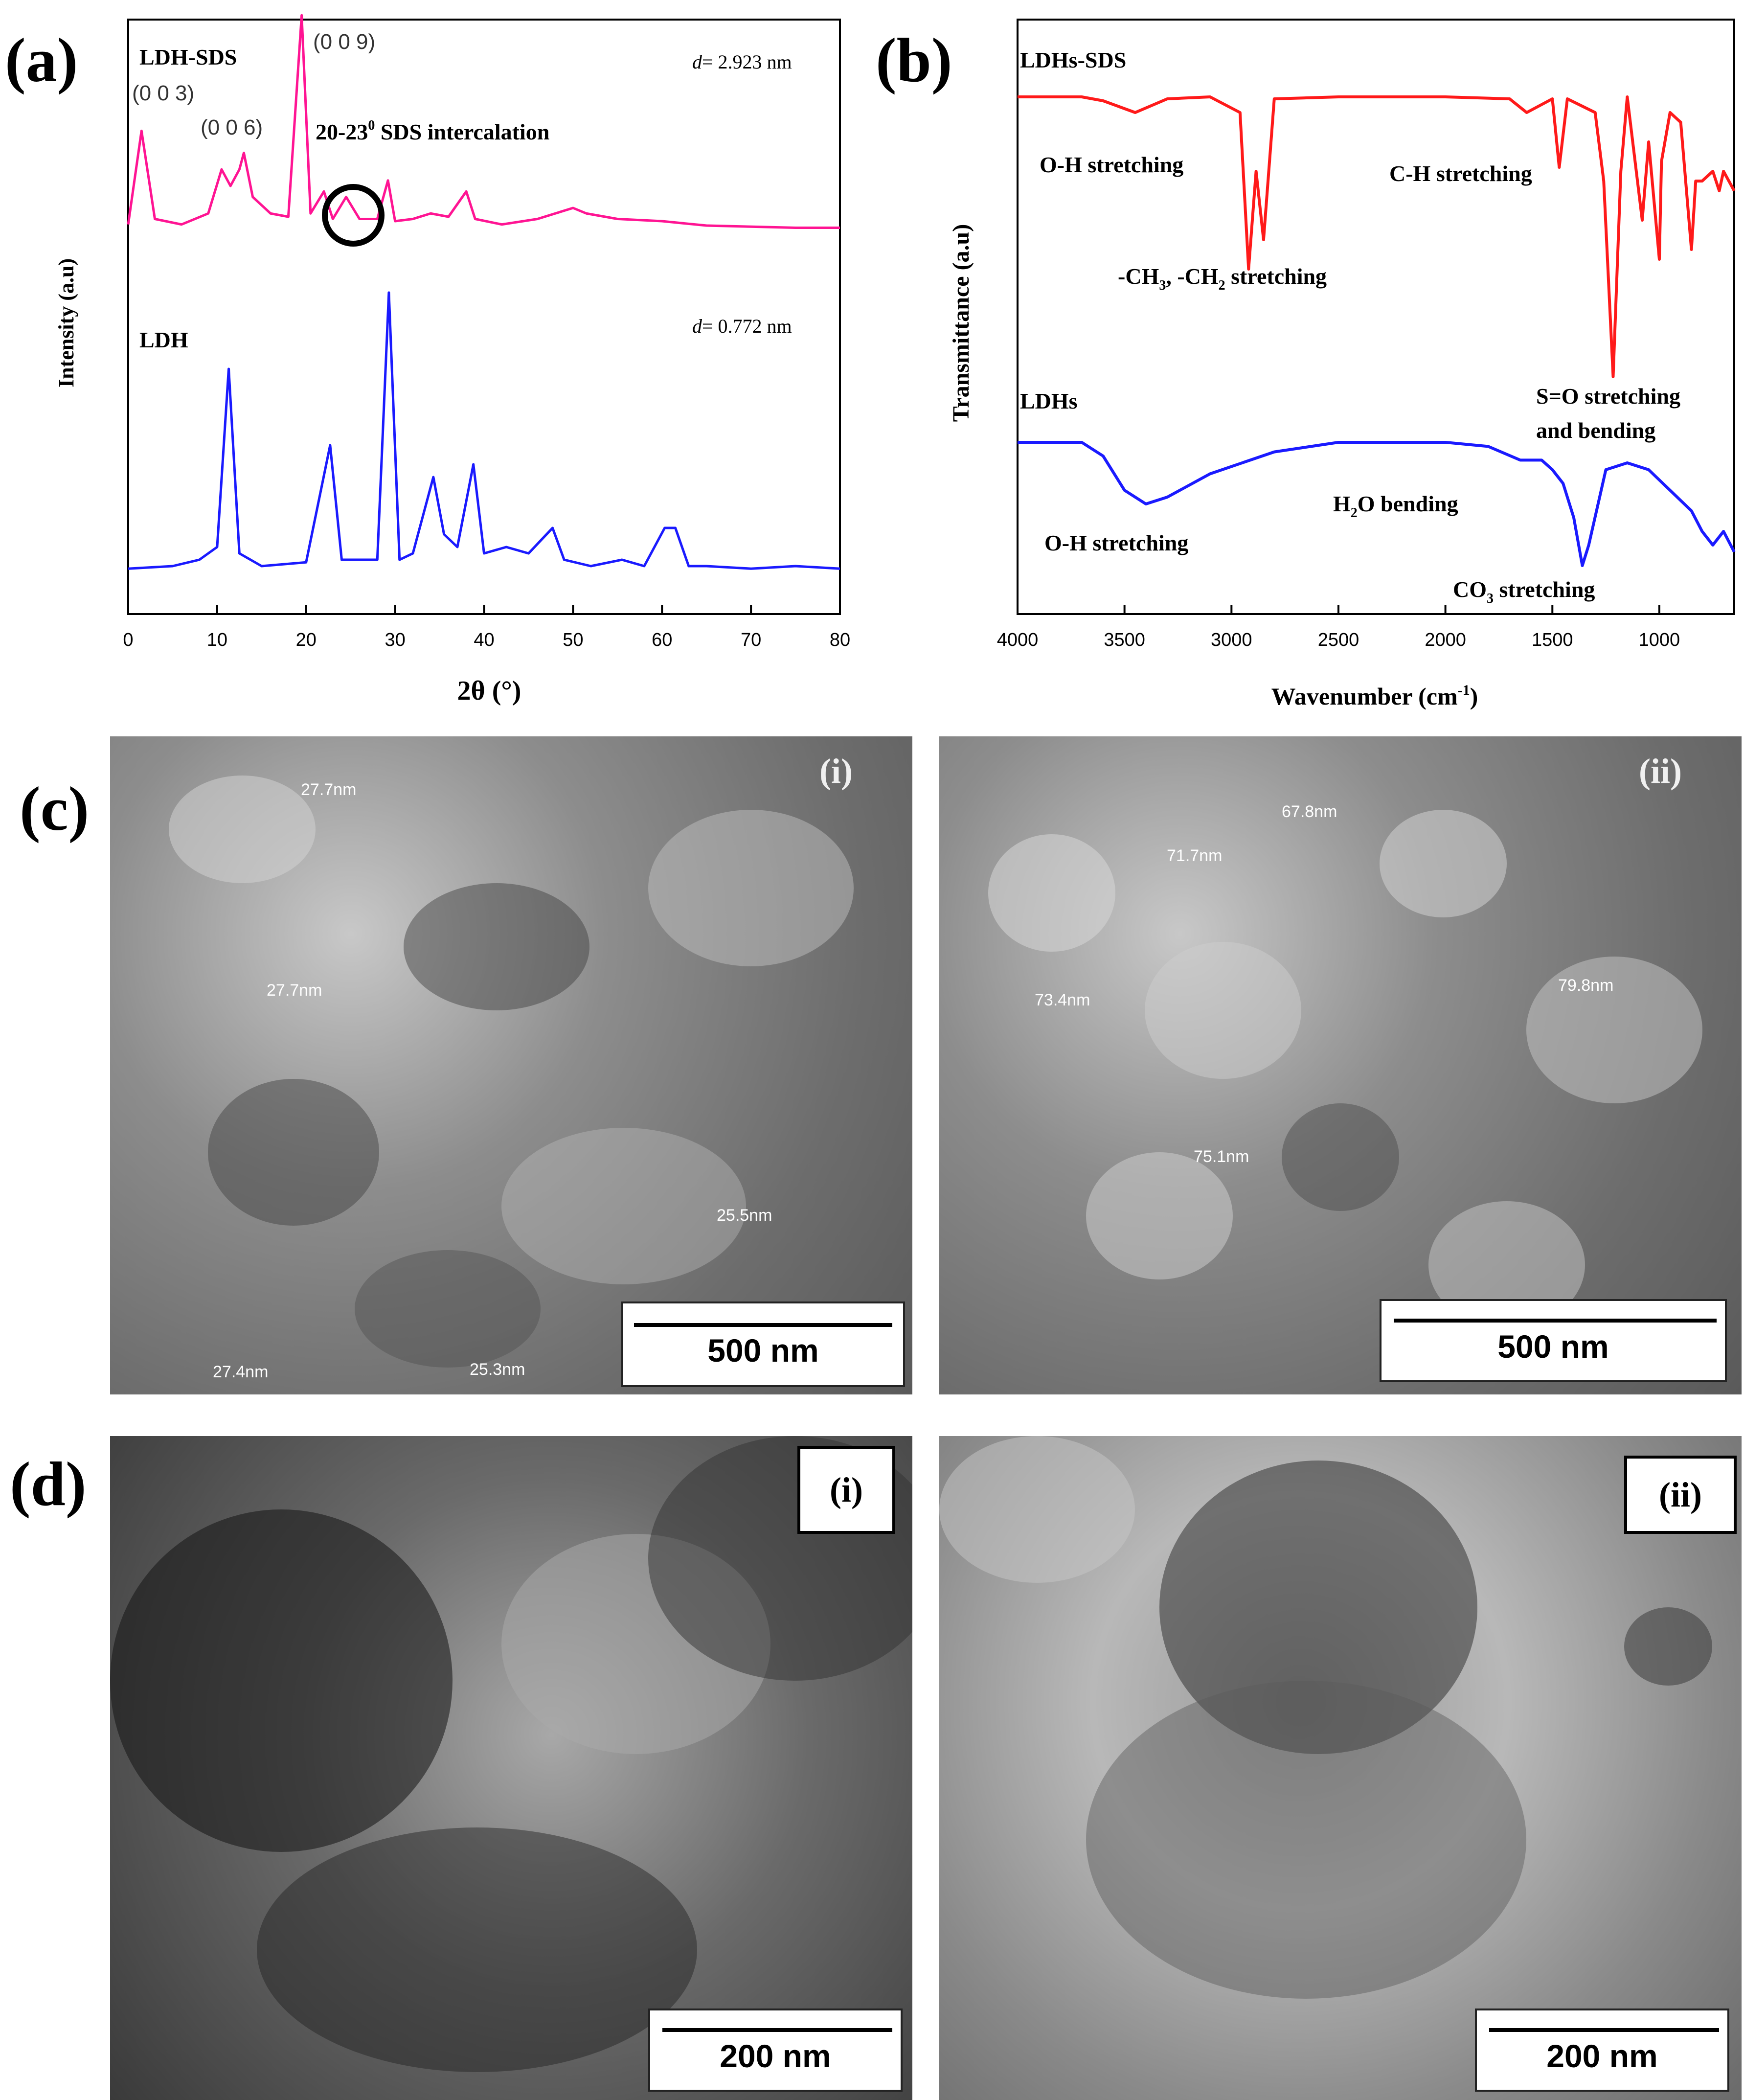 This screenshot has height=2100, width=1744. I want to click on ftir-oh-top-label: O-H stretching, so click(1112, 164).